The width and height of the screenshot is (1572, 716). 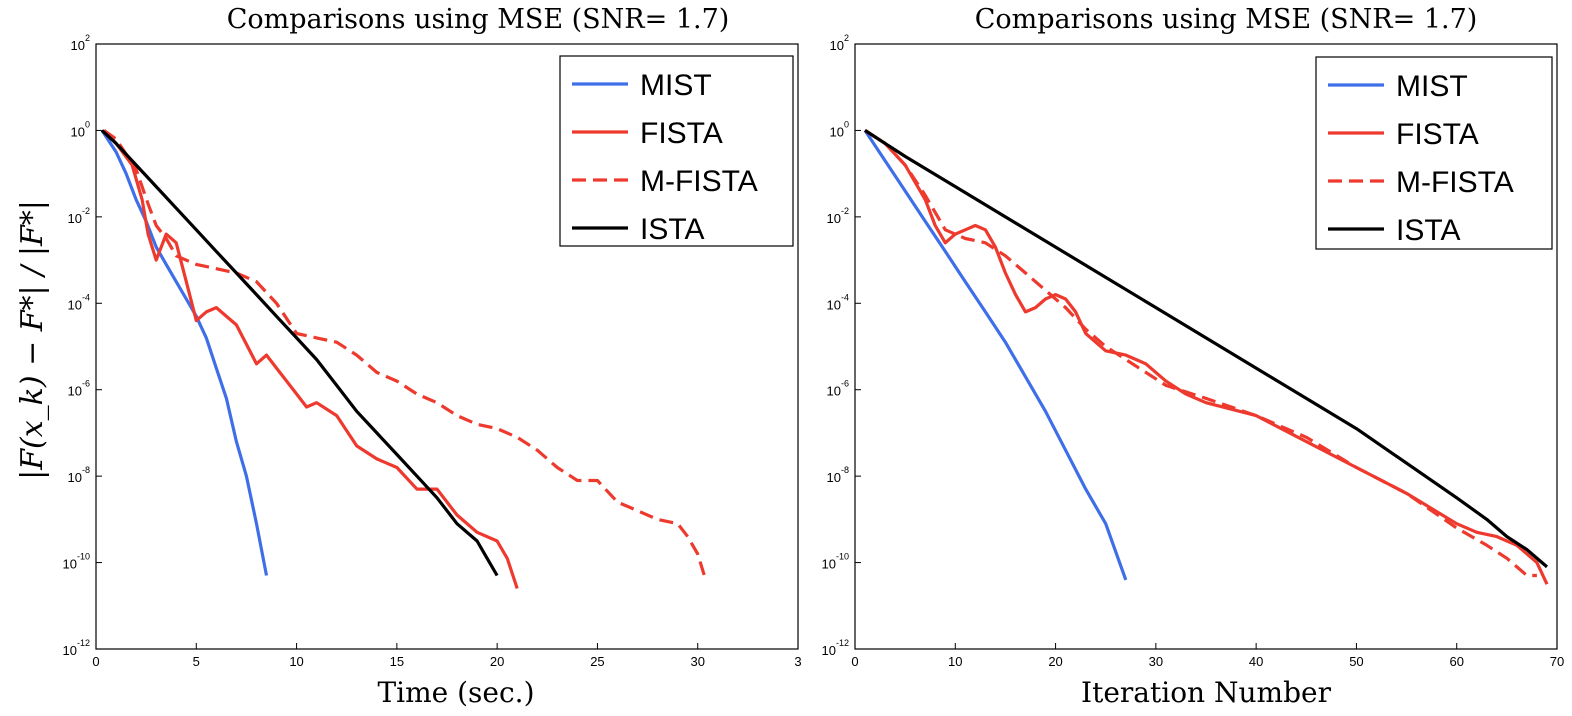 I want to click on x-ticks-iteration: 0 10 20 30 40 50 60 70, so click(x=1207, y=656).